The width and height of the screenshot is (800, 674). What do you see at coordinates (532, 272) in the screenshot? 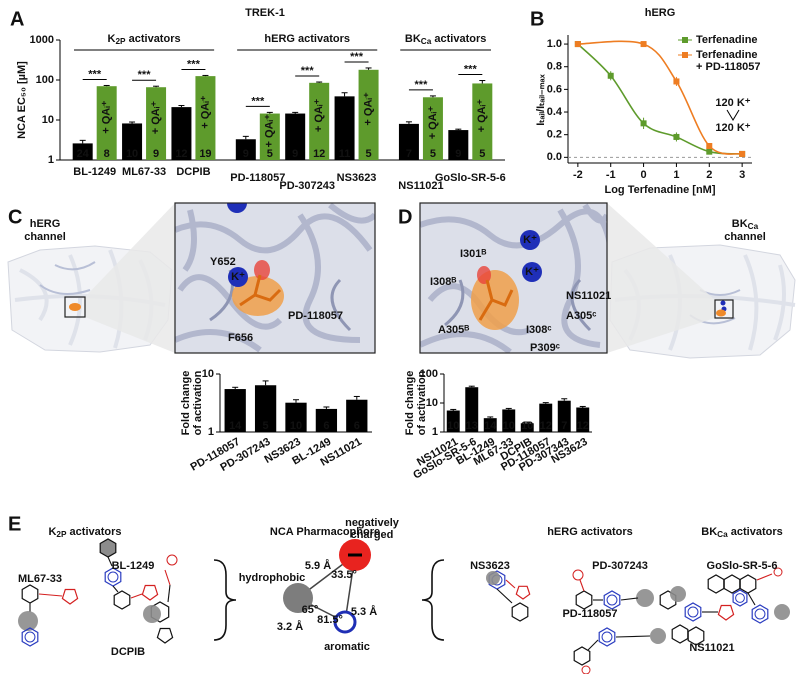
I see `structure-label: K⁺` at bounding box center [532, 272].